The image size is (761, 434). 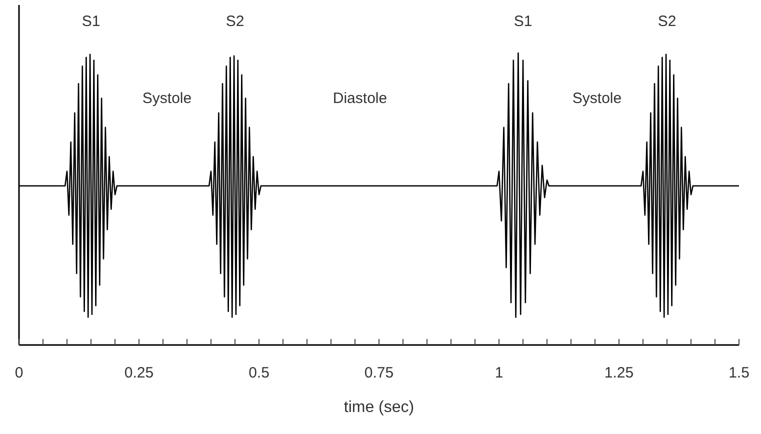 I want to click on x-tick-label: 1, so click(x=499, y=373).